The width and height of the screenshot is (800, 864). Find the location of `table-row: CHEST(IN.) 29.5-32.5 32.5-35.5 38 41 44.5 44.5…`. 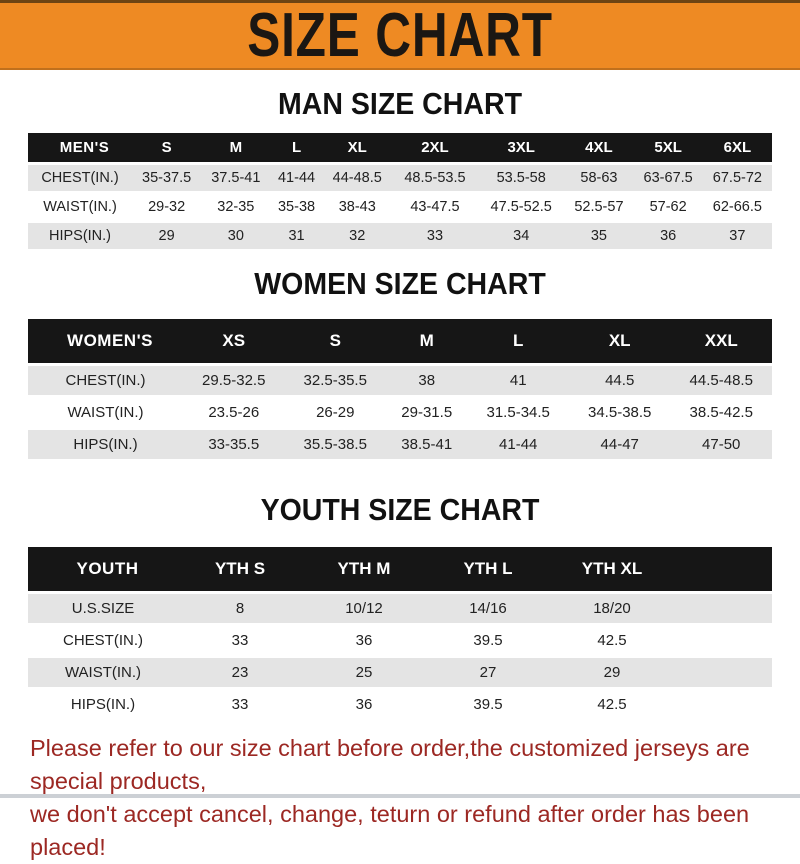

table-row: CHEST(IN.) 29.5-32.5 32.5-35.5 38 41 44.5 44.5… is located at coordinates (400, 380).